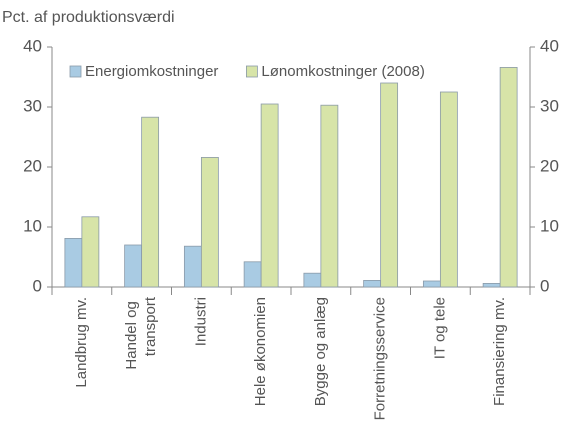 This screenshot has width=571, height=445. I want to click on x-tick-label: Landbrug mv., so click(81, 342).